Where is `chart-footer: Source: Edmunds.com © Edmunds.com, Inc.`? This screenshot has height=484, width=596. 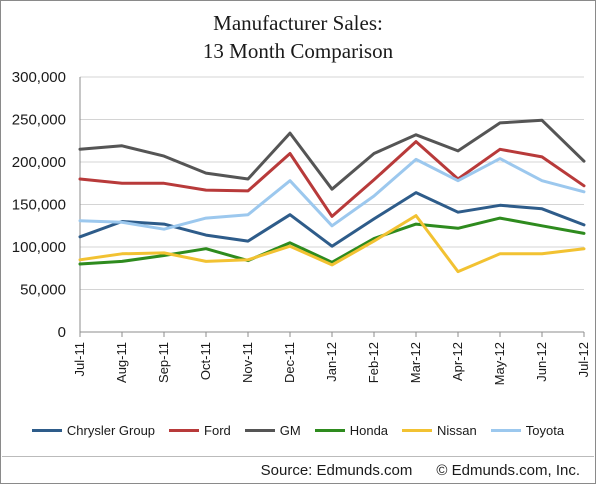 chart-footer: Source: Edmunds.com © Edmunds.com, Inc. is located at coordinates (298, 470).